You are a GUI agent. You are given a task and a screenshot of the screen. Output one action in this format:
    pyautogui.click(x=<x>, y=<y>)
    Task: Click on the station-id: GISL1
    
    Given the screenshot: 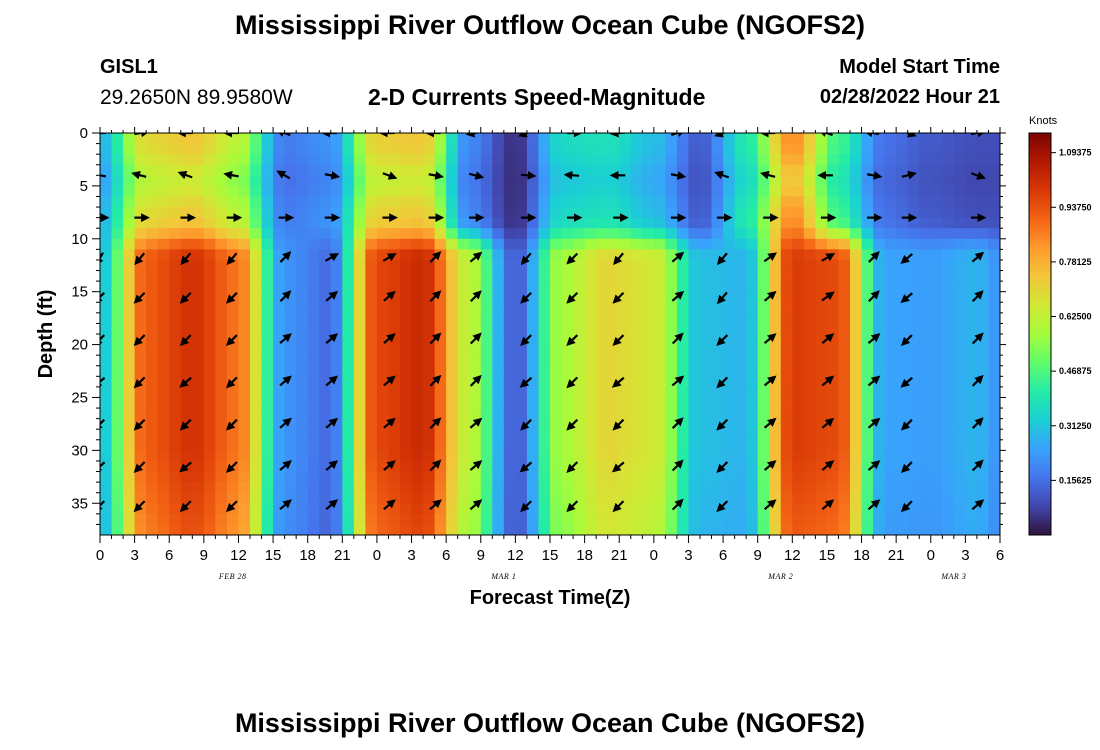 What is the action you would take?
    pyautogui.click(x=129, y=67)
    